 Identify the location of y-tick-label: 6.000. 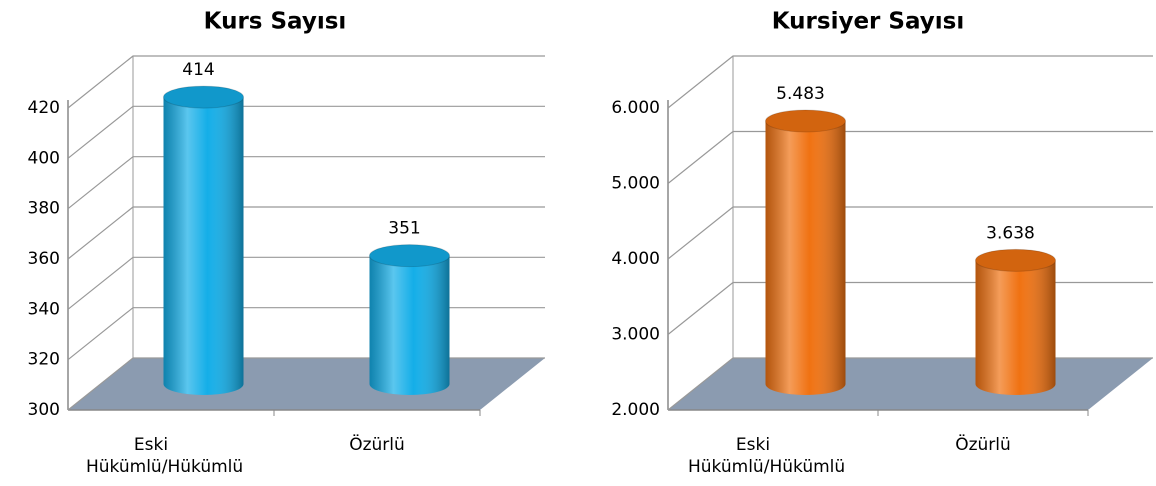
(635, 108).